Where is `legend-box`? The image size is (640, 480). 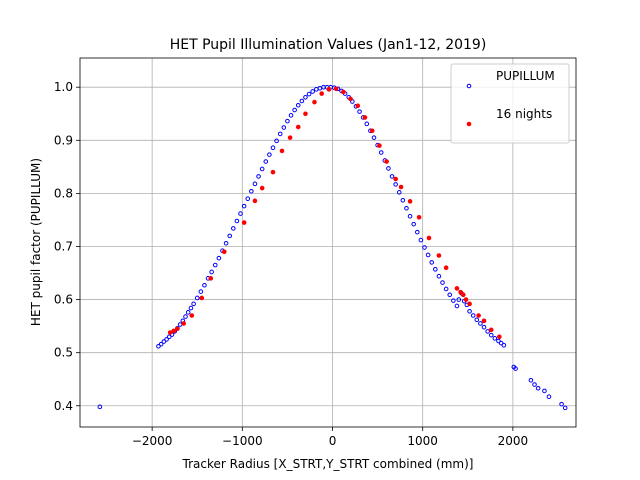
legend-box is located at coordinates (510, 103).